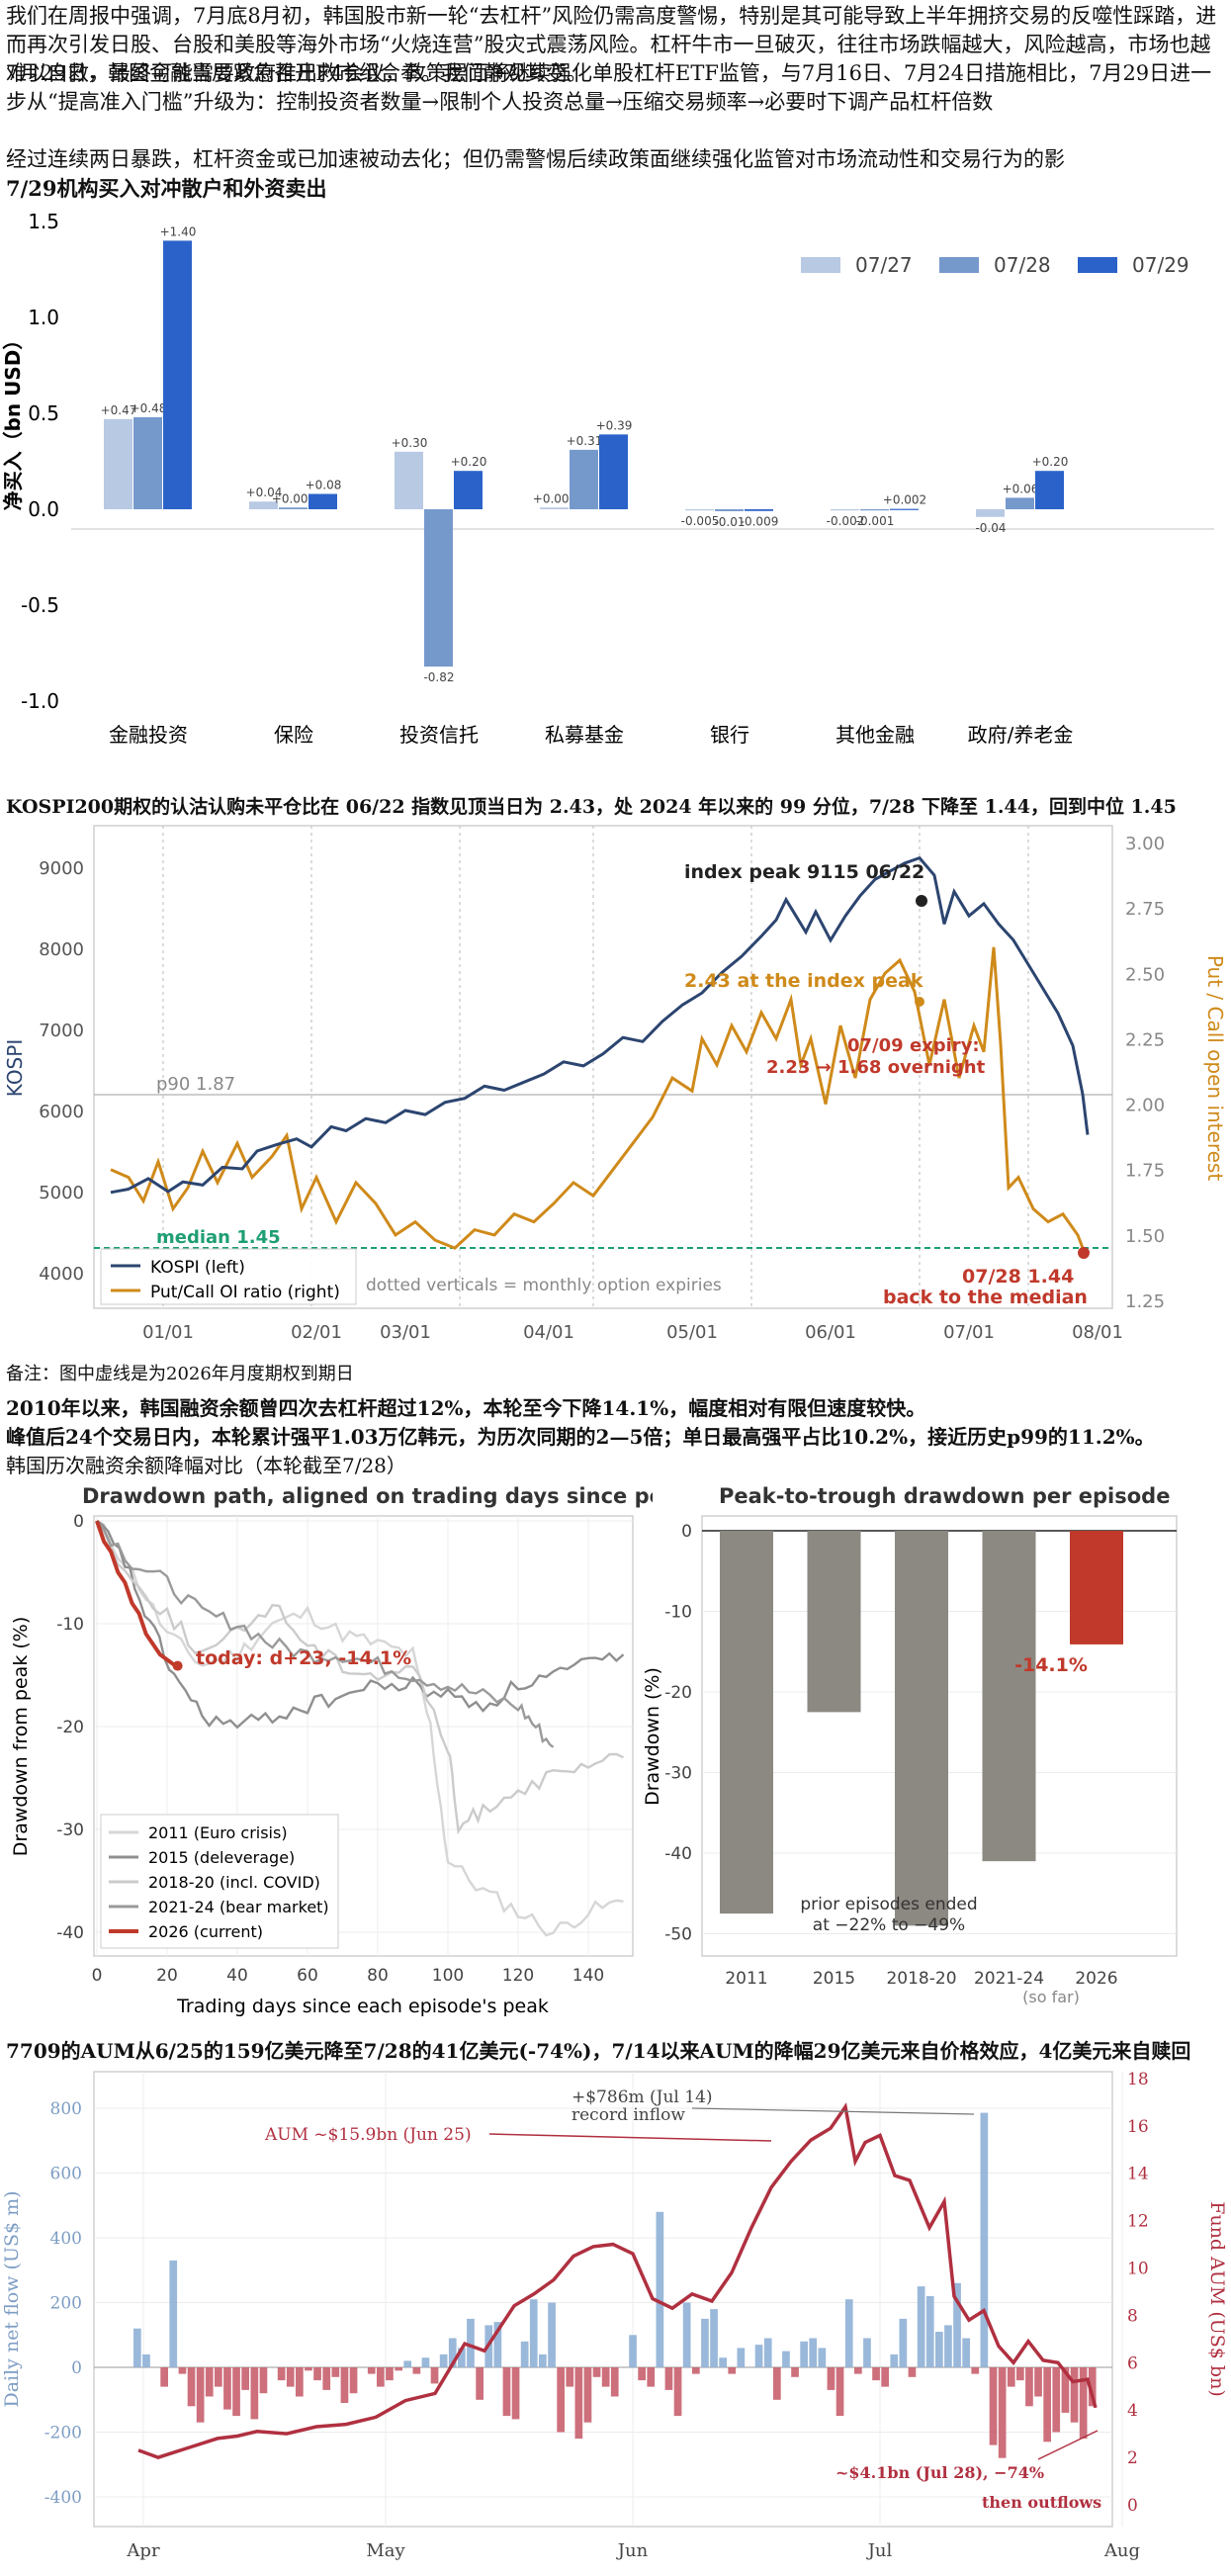 This screenshot has height=2576, width=1231. What do you see at coordinates (804, 872) in the screenshot?
I see `index-peak-annotation: index peak 9115 06/22` at bounding box center [804, 872].